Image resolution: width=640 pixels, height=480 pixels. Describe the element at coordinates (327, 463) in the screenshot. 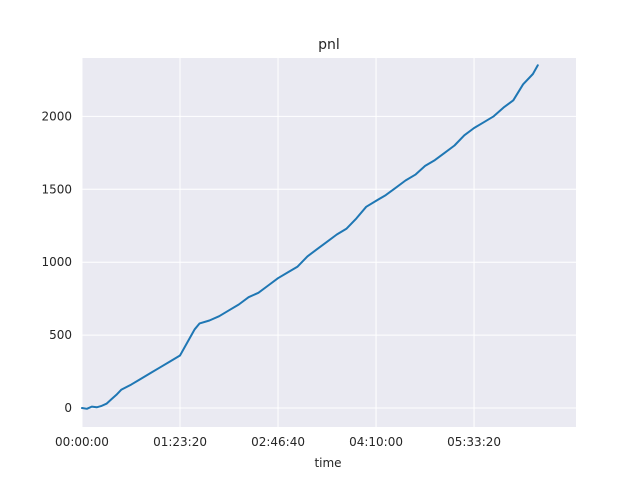

I see `x-axis-label: time` at that location.